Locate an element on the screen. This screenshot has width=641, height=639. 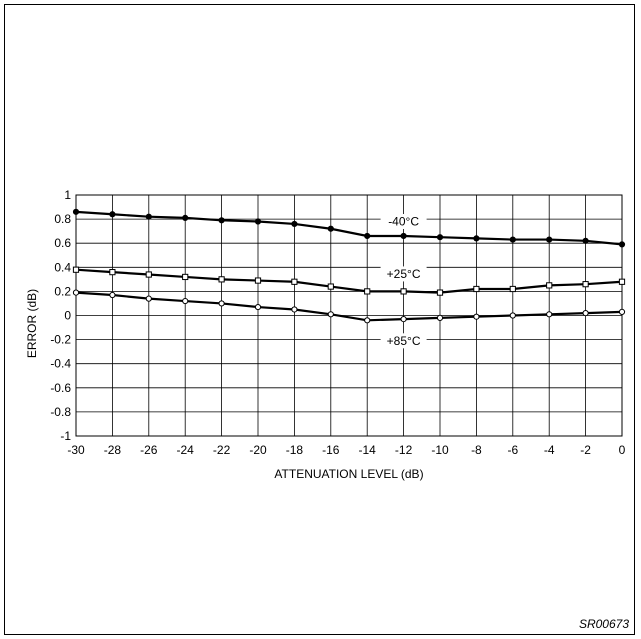
y-tick-label: 0.4 is located at coordinates (62, 267).